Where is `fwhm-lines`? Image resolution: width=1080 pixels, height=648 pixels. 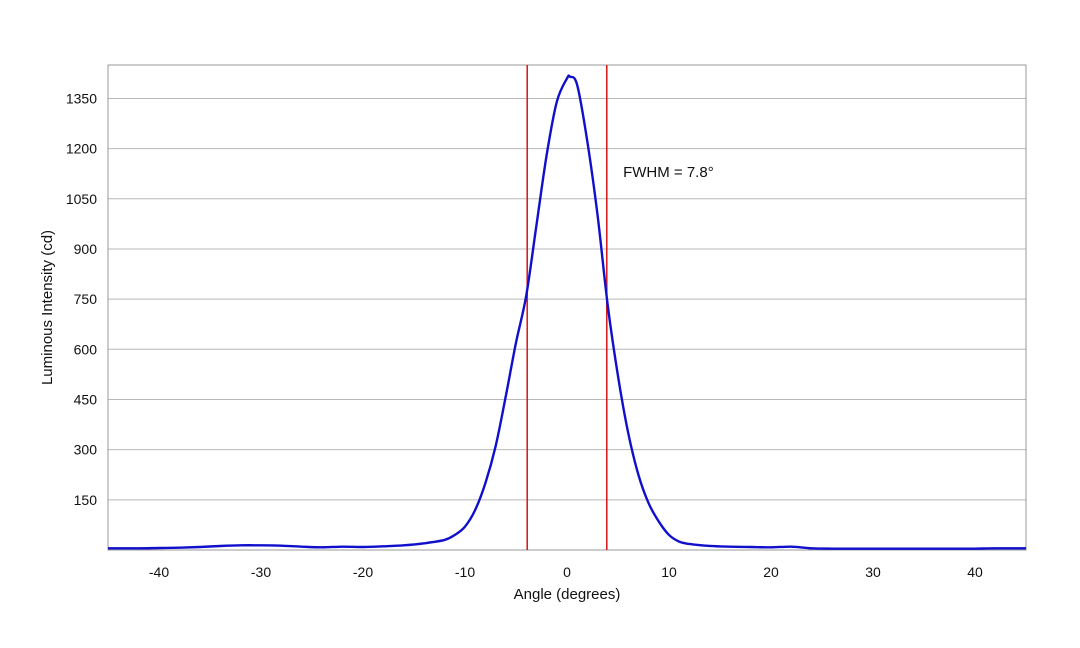 fwhm-lines is located at coordinates (567, 307).